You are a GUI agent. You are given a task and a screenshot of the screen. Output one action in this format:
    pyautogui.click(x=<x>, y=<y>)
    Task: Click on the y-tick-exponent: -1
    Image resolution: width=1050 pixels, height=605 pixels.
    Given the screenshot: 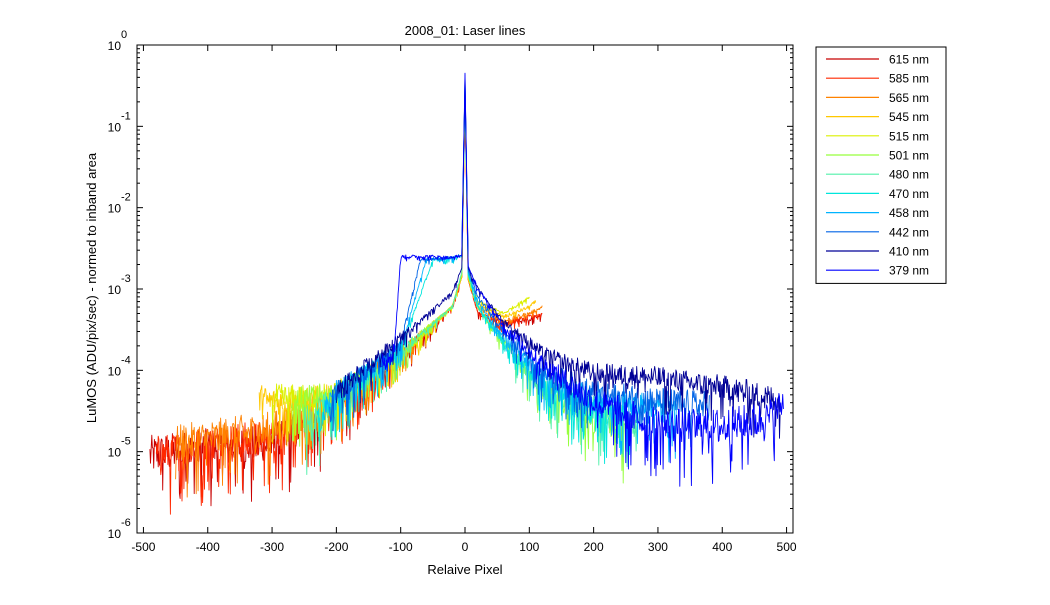 What is the action you would take?
    pyautogui.click(x=126, y=116)
    